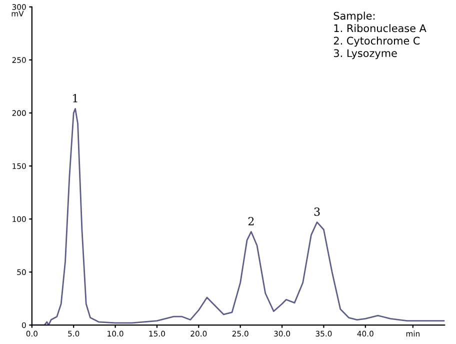  I want to click on annotation: Sample: 1. Ribonuclease A 2. Cytochrome C 3. Lysozyme, so click(380, 36).